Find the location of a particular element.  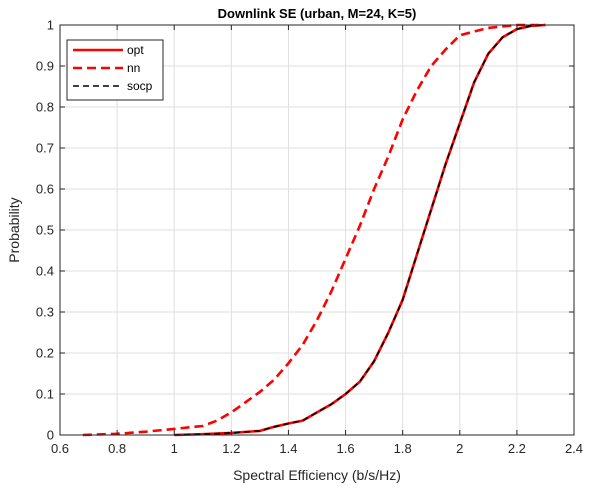

y-tick-label: 0.2 is located at coordinates (45, 353).